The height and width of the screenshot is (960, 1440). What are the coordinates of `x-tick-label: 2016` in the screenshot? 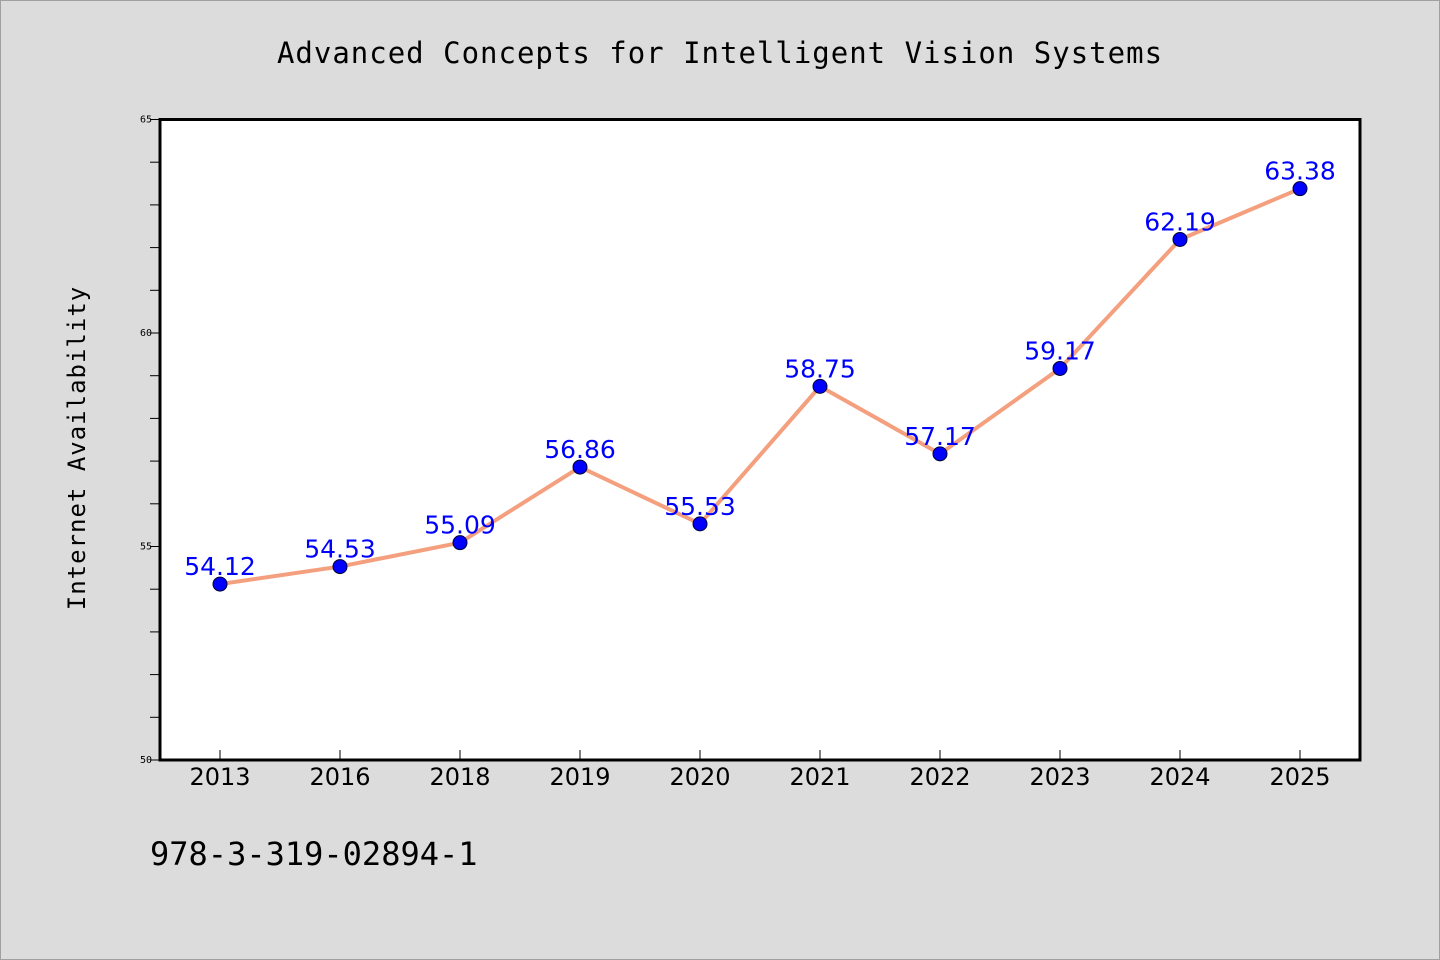 It's located at (339, 777).